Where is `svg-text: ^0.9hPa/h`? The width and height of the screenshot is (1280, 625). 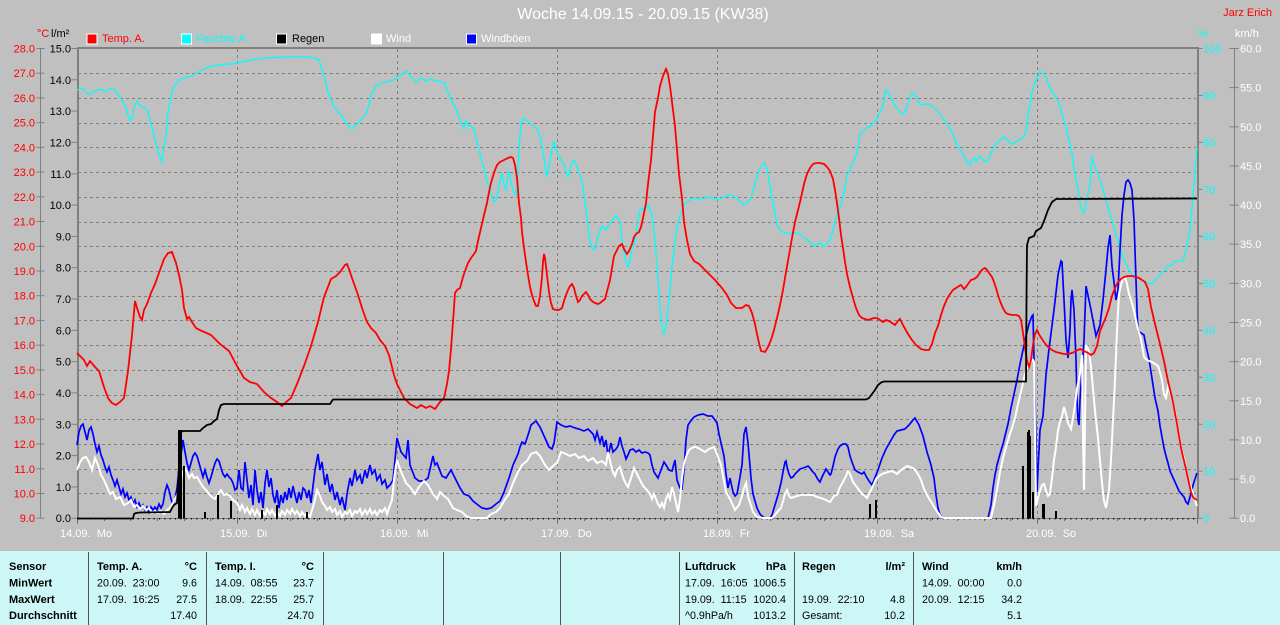 svg-text: ^0.9hPa/h is located at coordinates (709, 616).